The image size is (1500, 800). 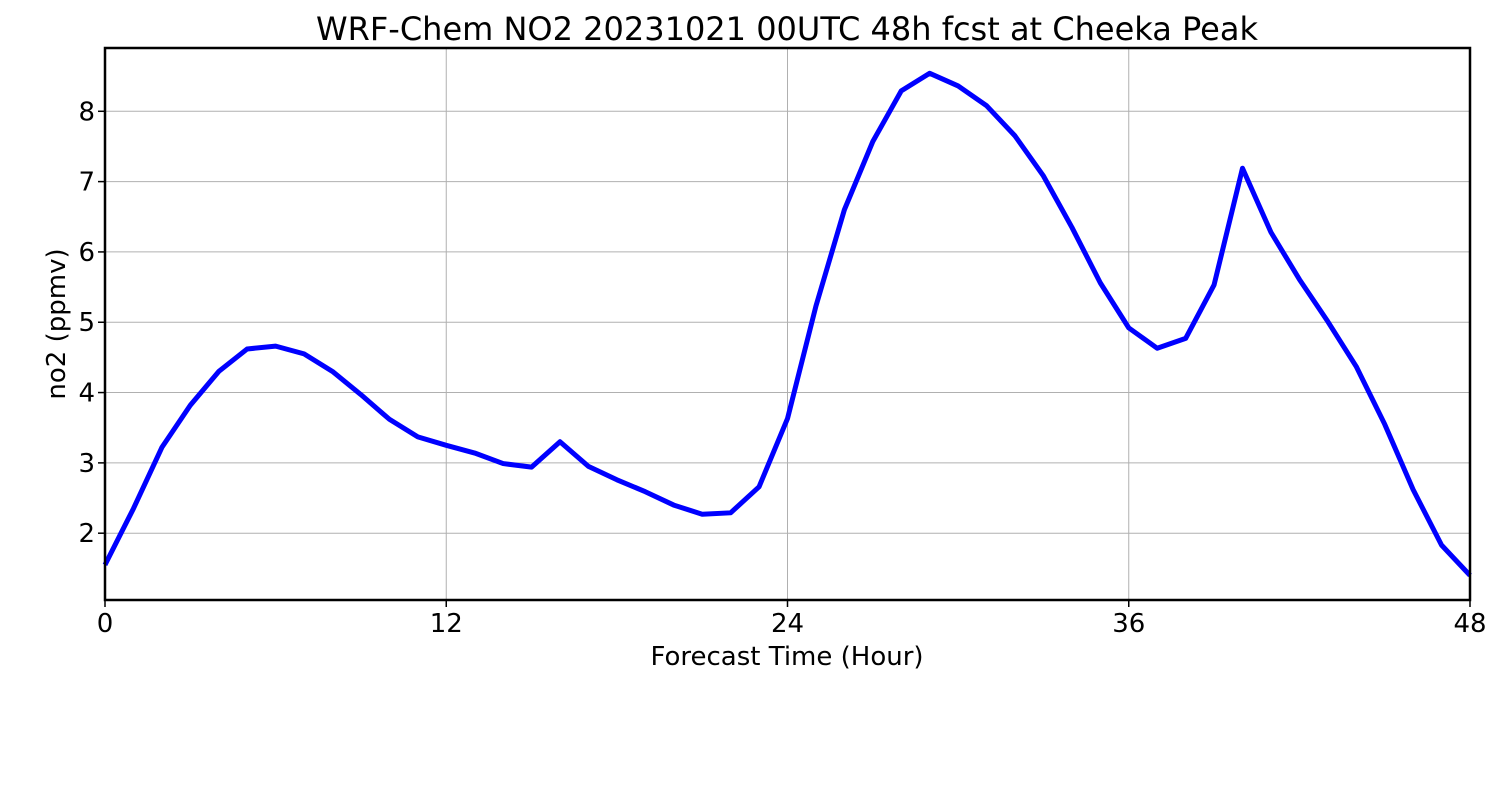 What do you see at coordinates (86, 394) in the screenshot?
I see `y-tick-label: 4` at bounding box center [86, 394].